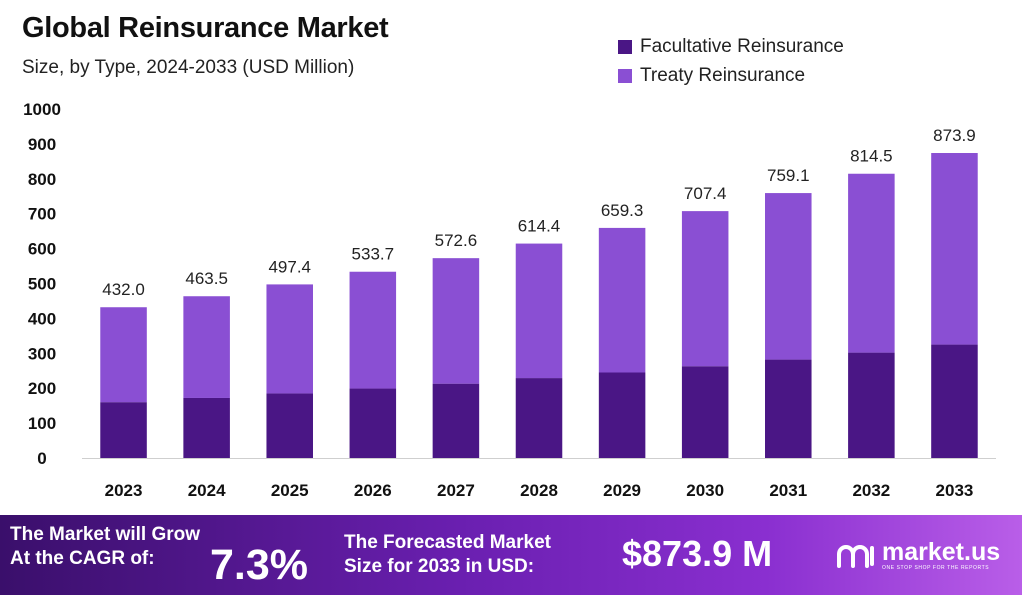 Image resolution: width=1022 pixels, height=595 pixels. I want to click on bar-total-label: 497.4, so click(289, 266).